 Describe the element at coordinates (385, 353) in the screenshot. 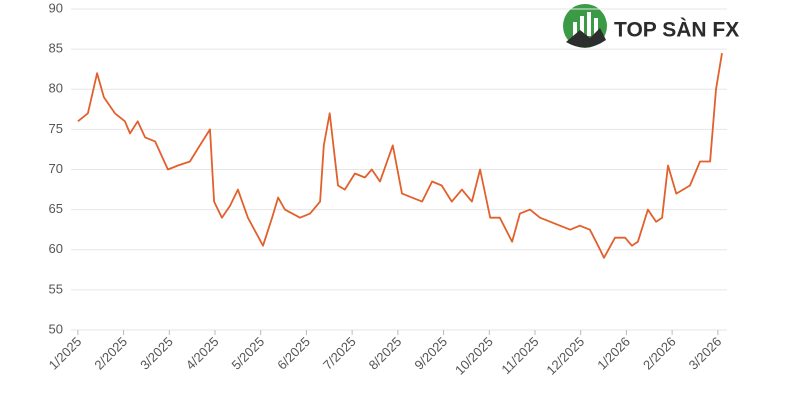

I see `x-tick-label: 8/2025` at that location.